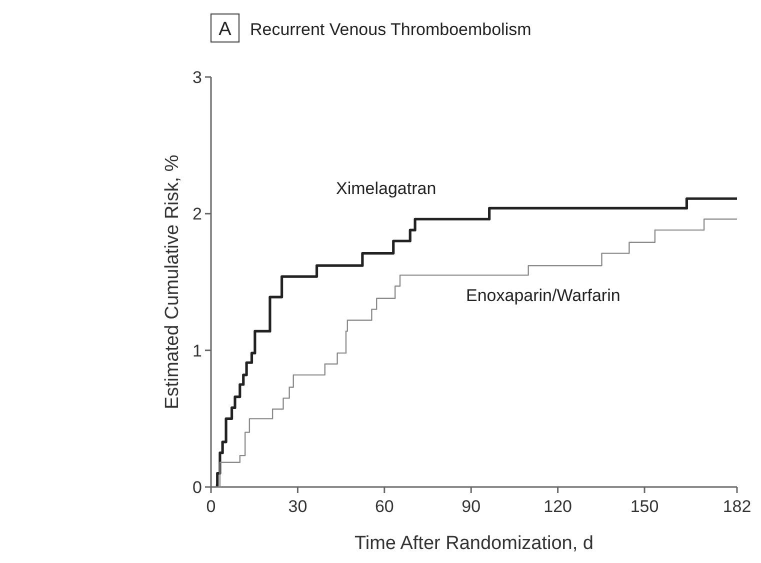  I want to click on y-tick-label: 2, so click(197, 214).